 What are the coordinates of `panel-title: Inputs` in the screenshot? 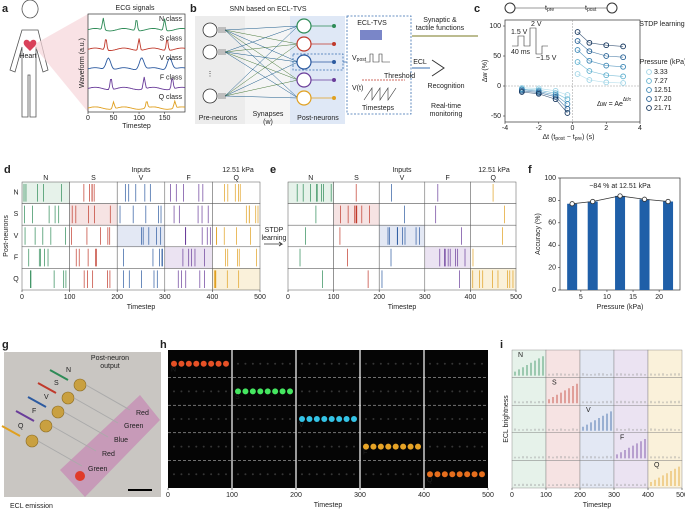 It's located at (141, 170).